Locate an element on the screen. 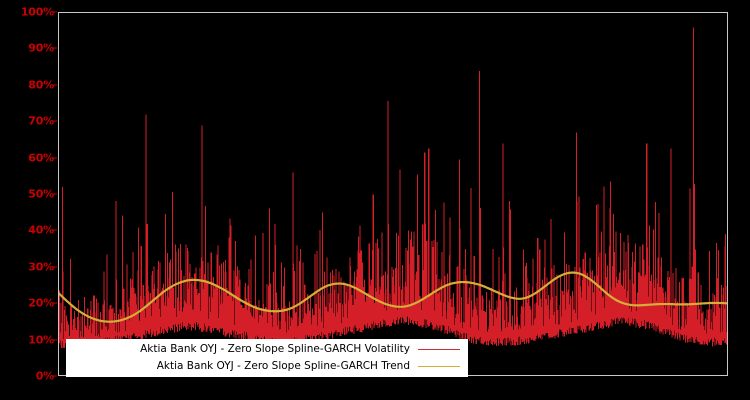  y-axis-tick-40: 40% is located at coordinates (41, 230).